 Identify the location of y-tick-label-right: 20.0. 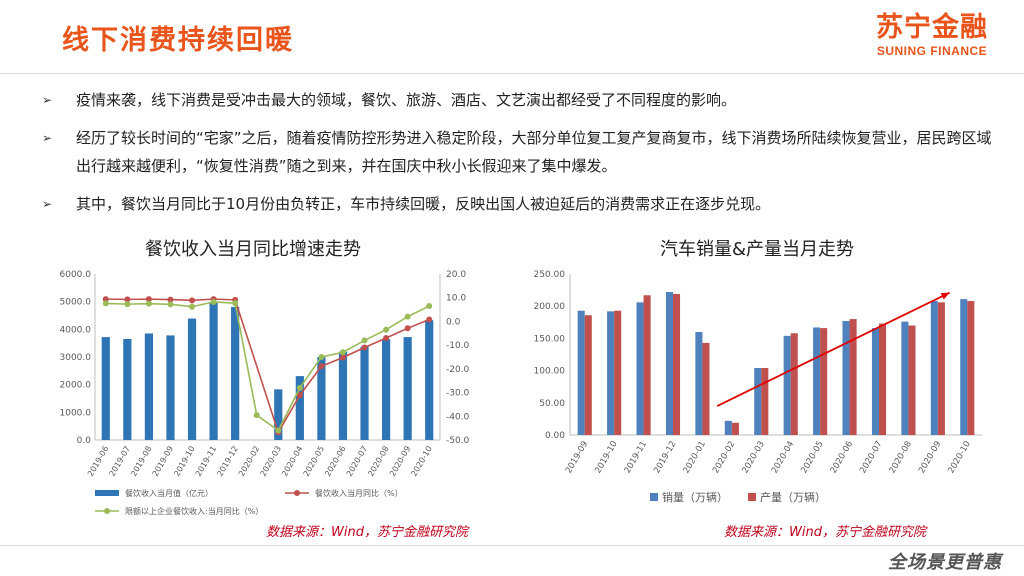
(456, 275).